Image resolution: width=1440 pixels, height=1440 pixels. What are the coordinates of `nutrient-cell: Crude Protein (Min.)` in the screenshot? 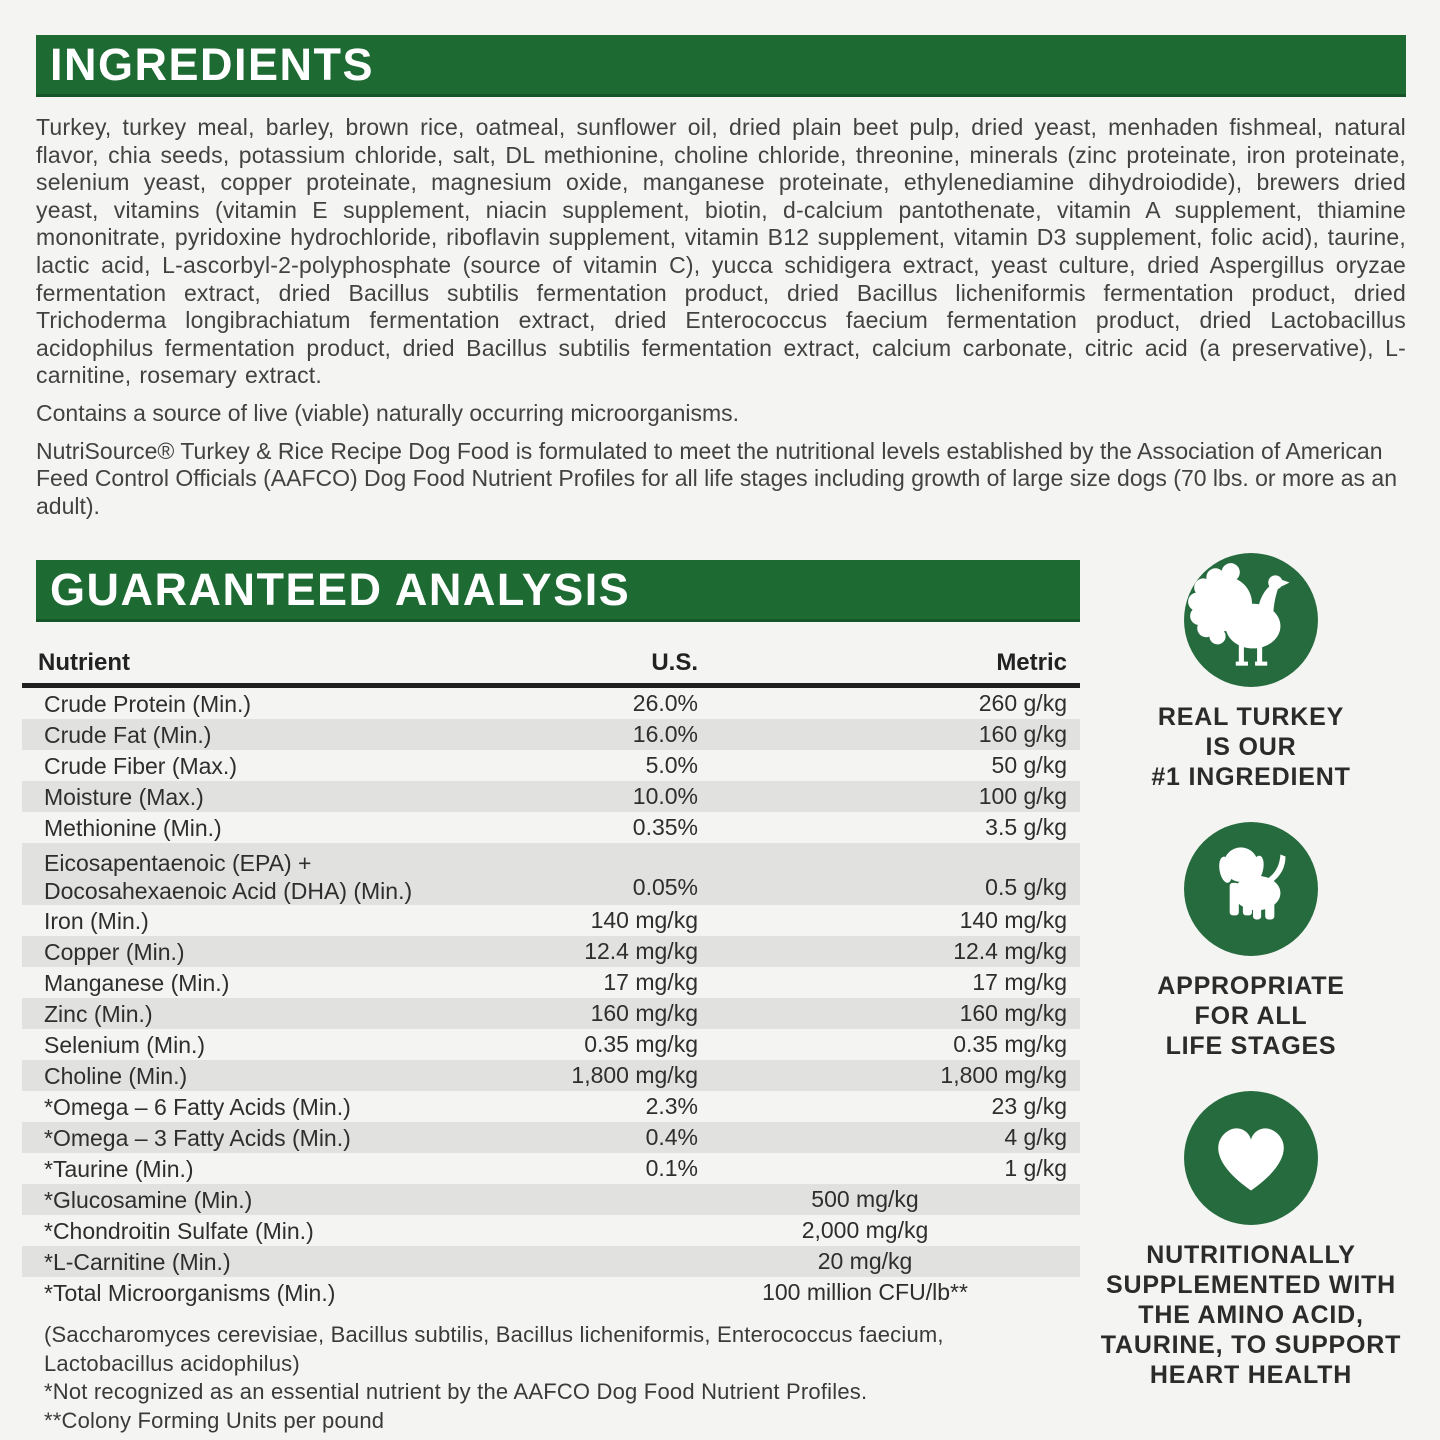 It's located at (148, 703).